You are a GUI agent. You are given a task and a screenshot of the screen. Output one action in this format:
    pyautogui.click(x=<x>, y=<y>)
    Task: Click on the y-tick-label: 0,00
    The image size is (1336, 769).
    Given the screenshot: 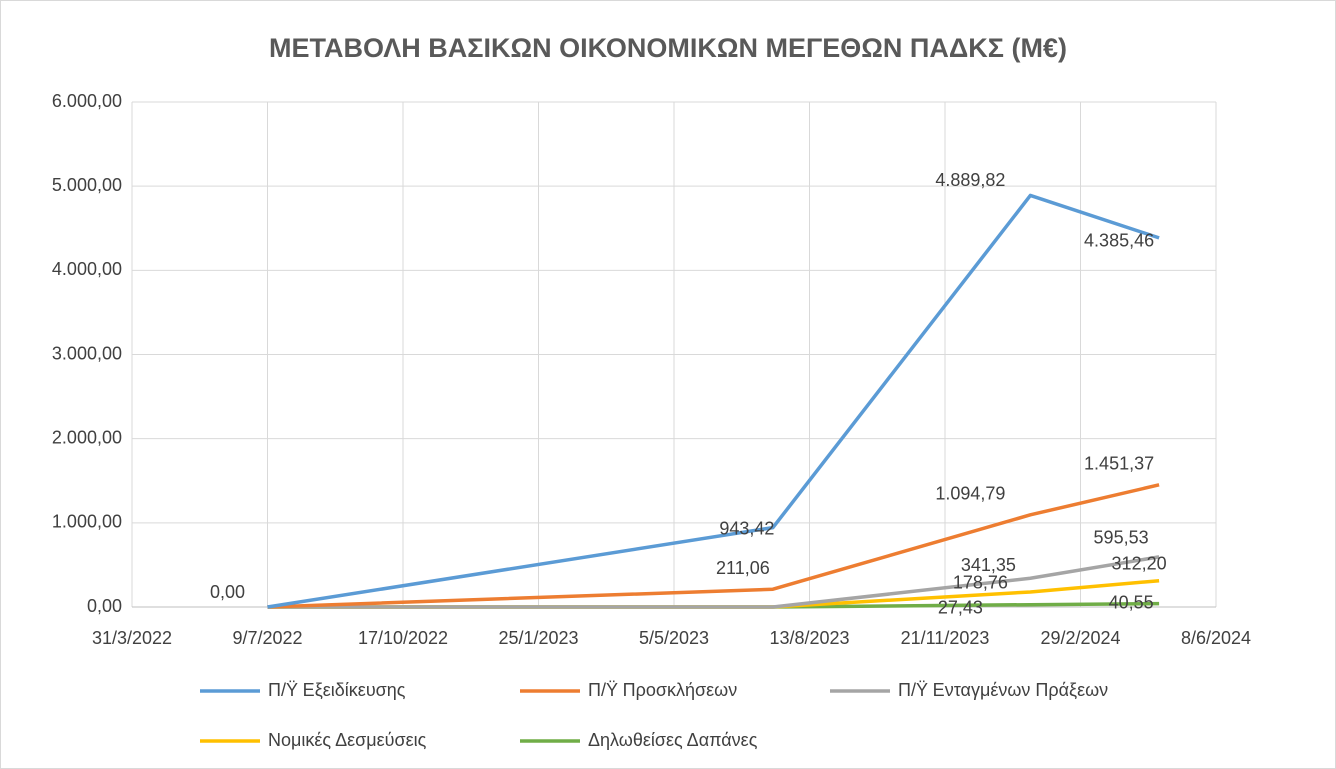 What is the action you would take?
    pyautogui.click(x=104, y=606)
    